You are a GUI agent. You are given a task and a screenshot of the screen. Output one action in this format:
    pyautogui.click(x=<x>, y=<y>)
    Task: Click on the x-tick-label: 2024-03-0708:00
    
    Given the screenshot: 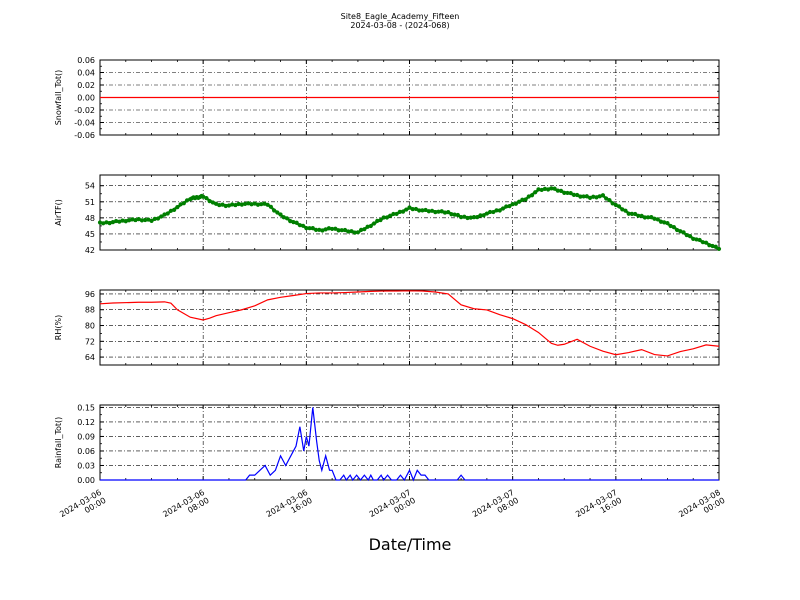 What is the action you would take?
    pyautogui.click(x=495, y=507)
    